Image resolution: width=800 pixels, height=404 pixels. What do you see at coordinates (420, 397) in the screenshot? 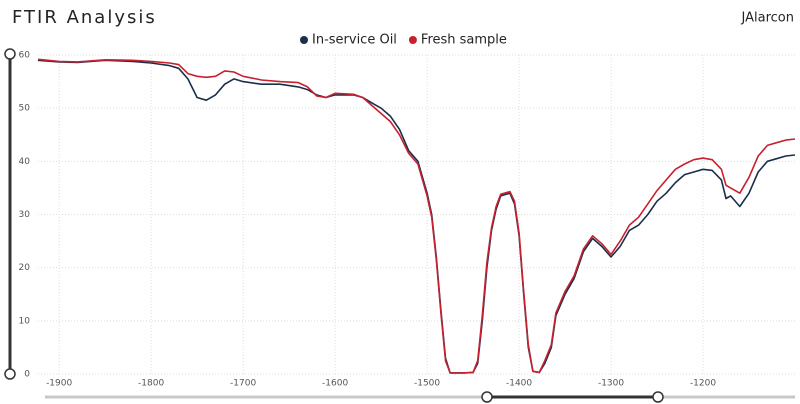
I see `x-range-slider` at bounding box center [420, 397].